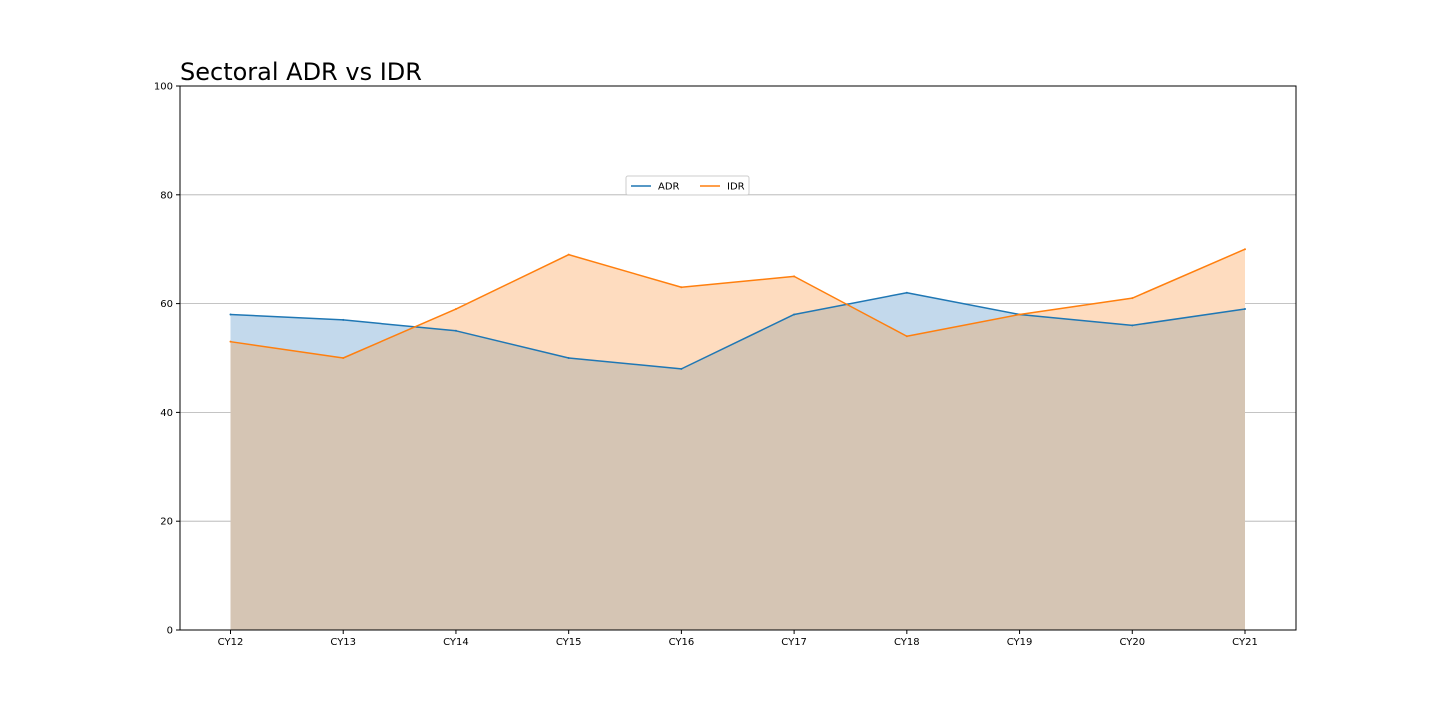 The height and width of the screenshot is (720, 1440). I want to click on series-line-idr, so click(738, 303).